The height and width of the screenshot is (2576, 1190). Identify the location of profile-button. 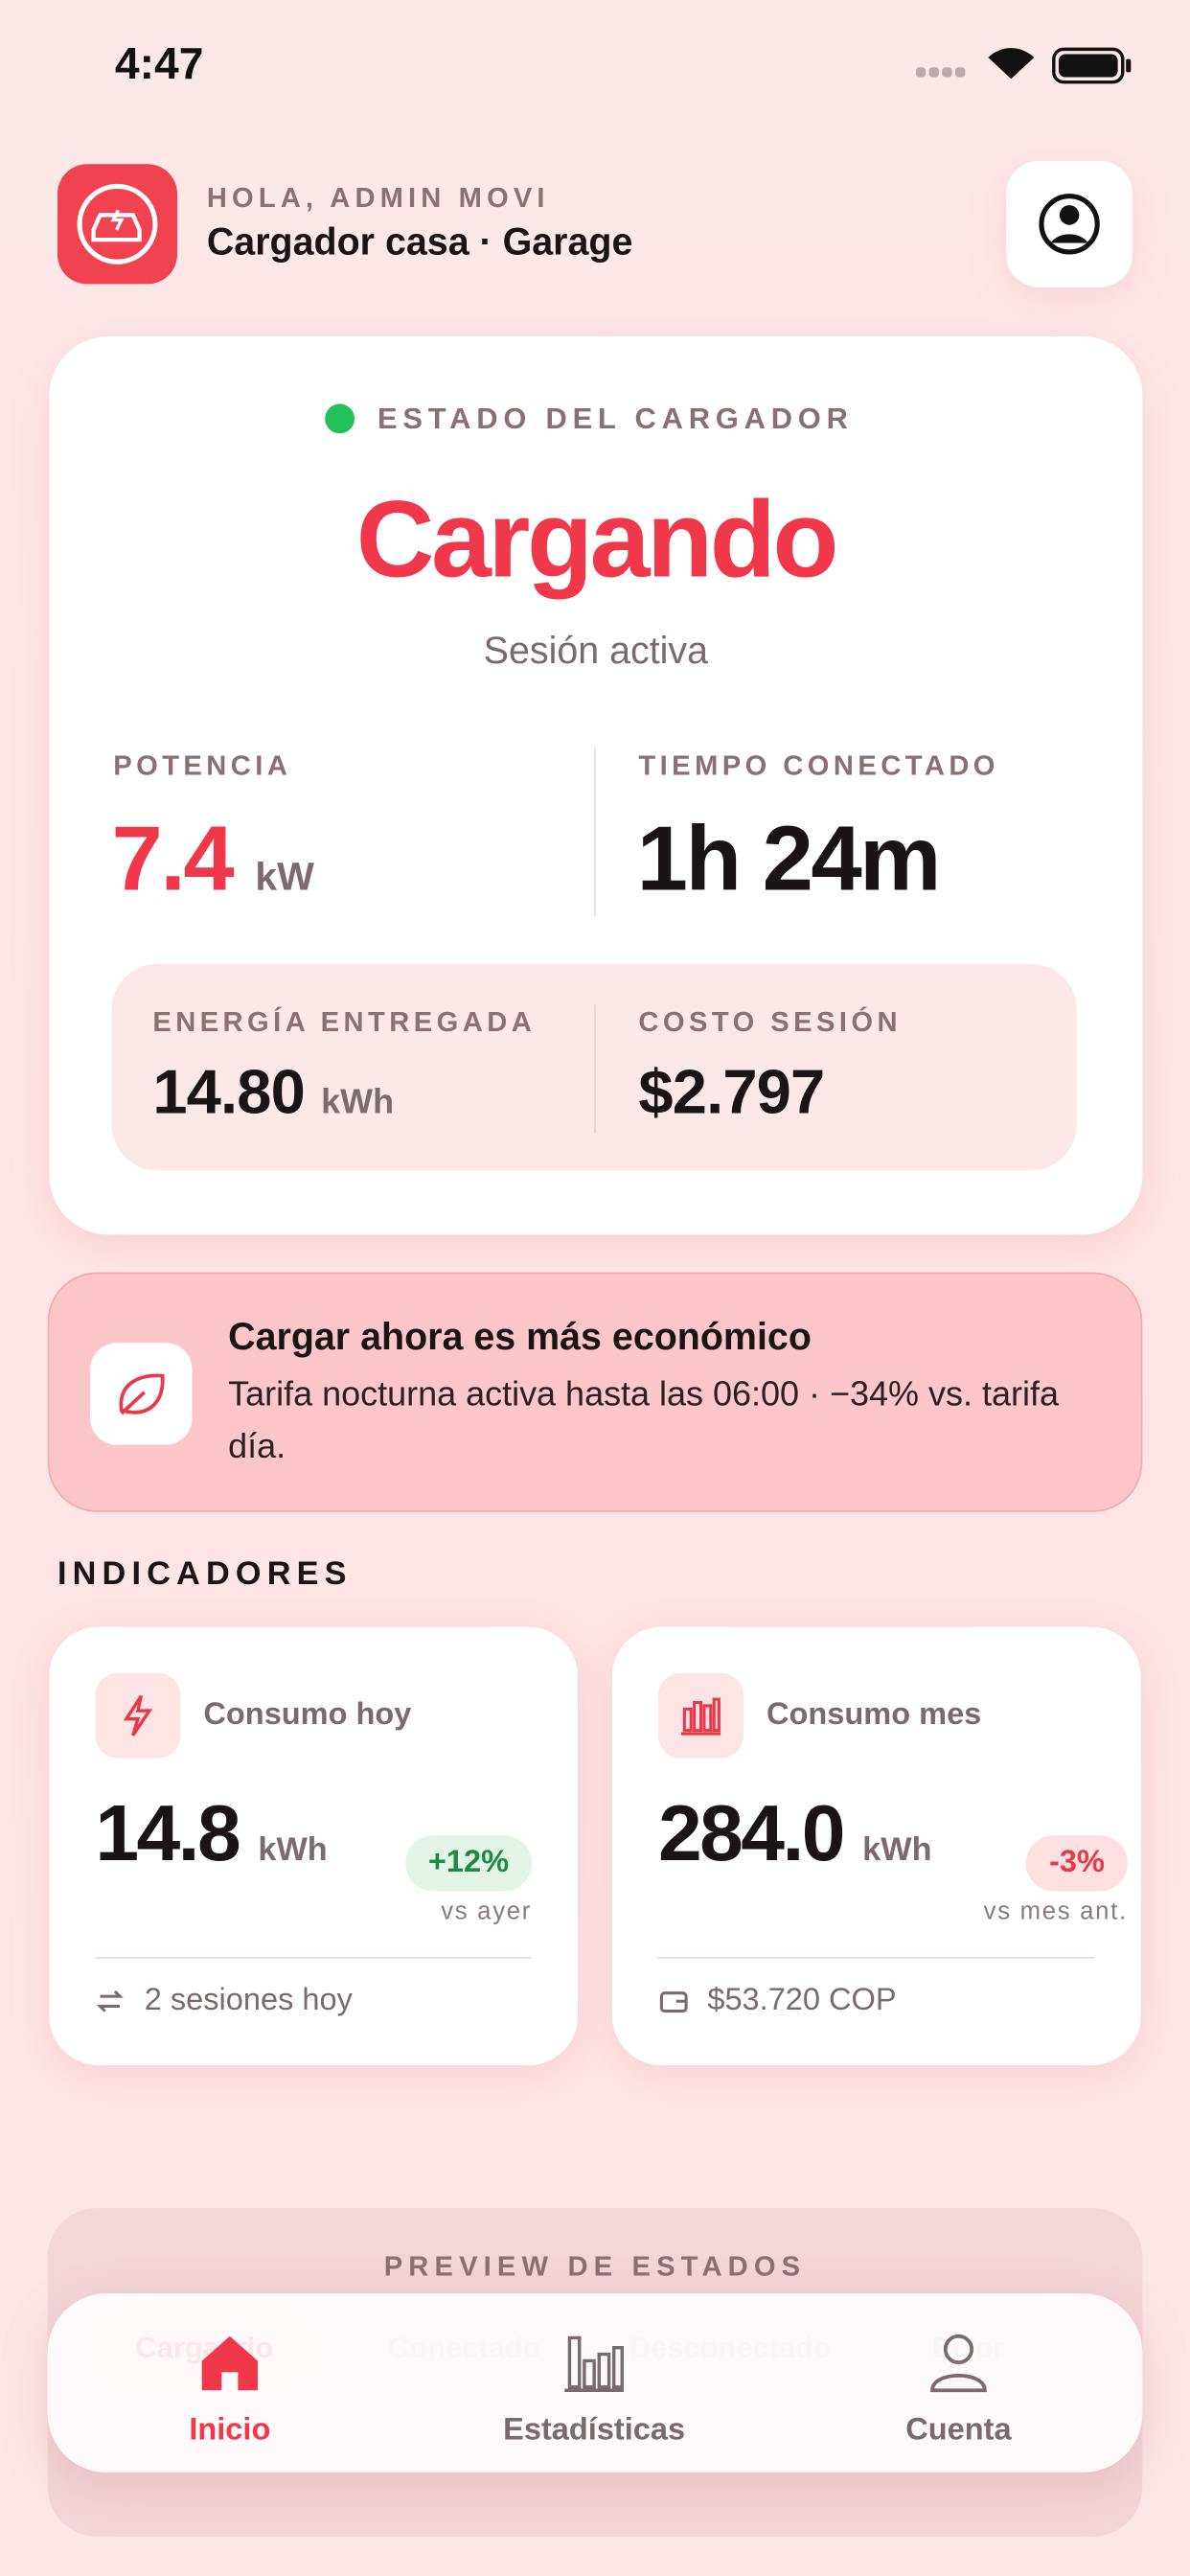
(1070, 224).